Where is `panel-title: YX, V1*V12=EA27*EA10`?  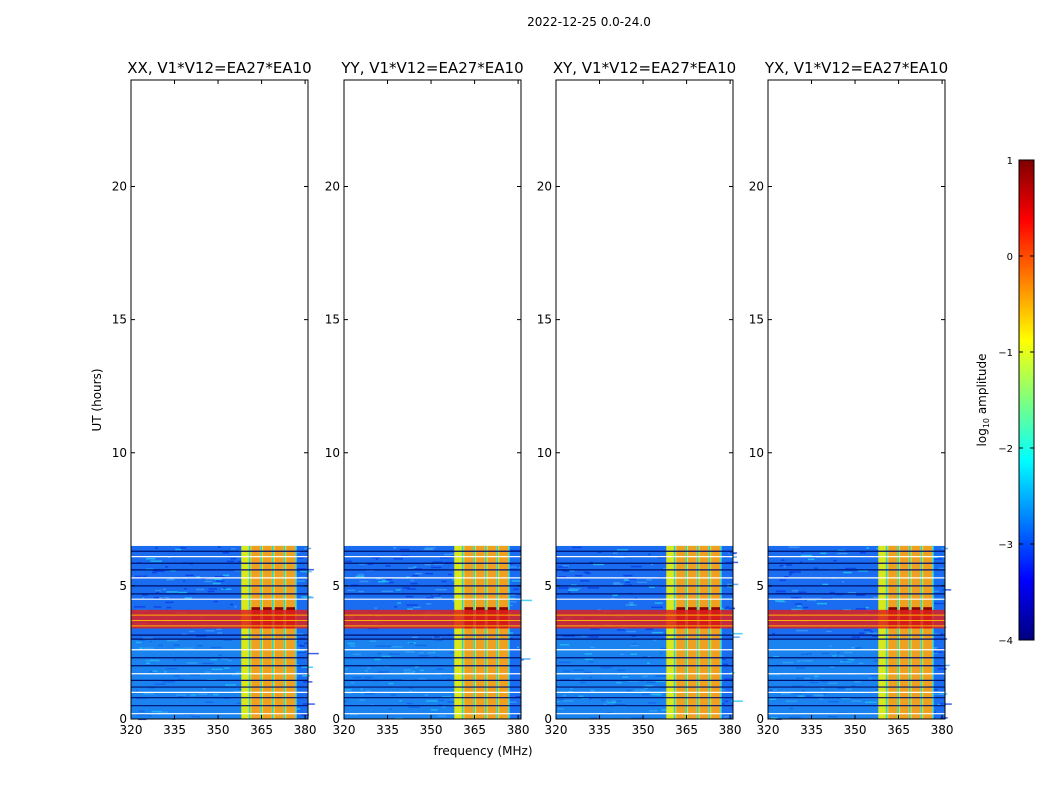 panel-title: YX, V1*V12=EA27*EA10 is located at coordinates (856, 68).